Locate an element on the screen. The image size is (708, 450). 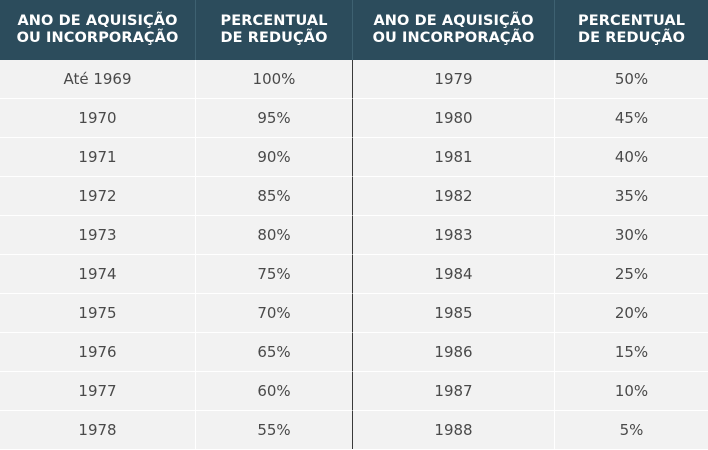
percent-cell: 20% is located at coordinates (631, 313).